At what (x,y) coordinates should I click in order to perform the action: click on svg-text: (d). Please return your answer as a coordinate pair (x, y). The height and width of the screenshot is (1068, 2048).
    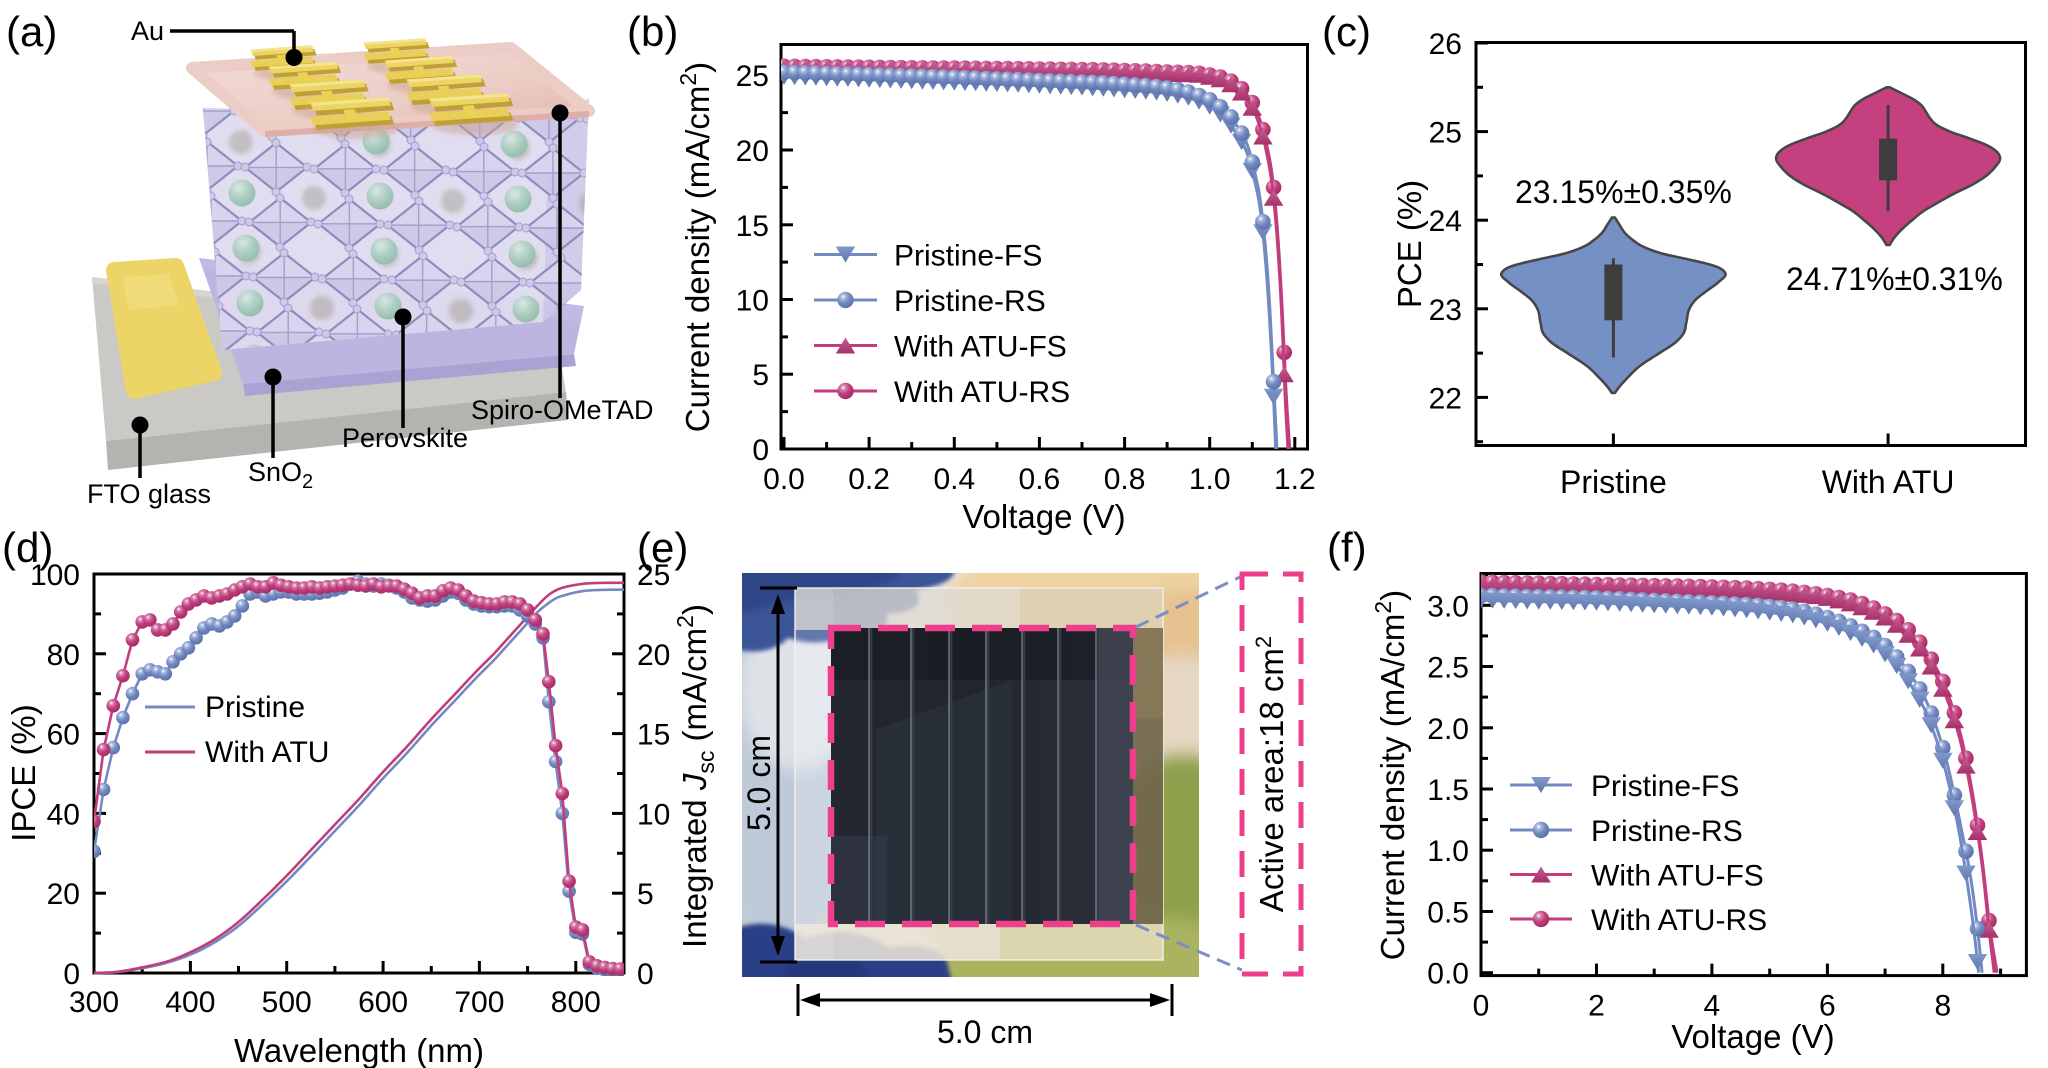
    Looking at the image, I should click on (27, 547).